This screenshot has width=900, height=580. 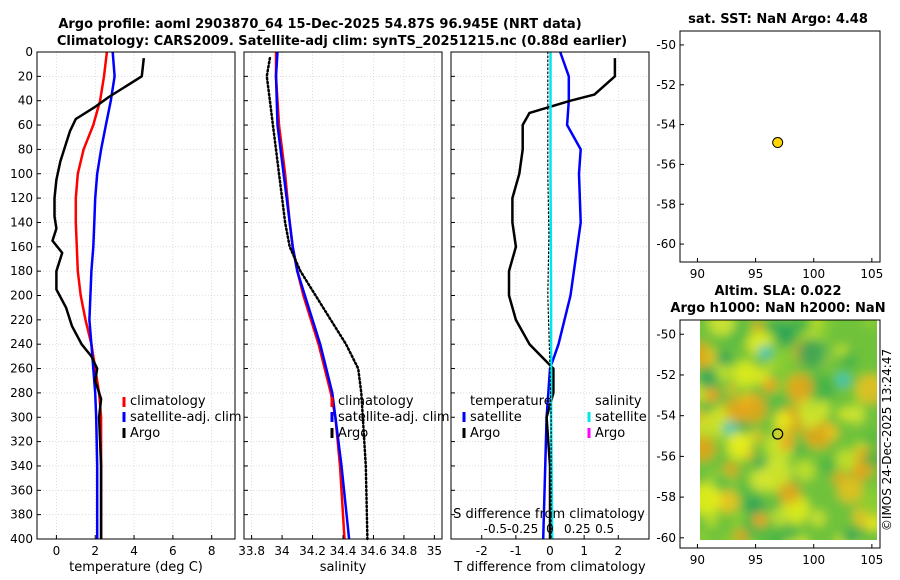 I want to click on s-tick-label: 0.25, so click(x=577, y=529).